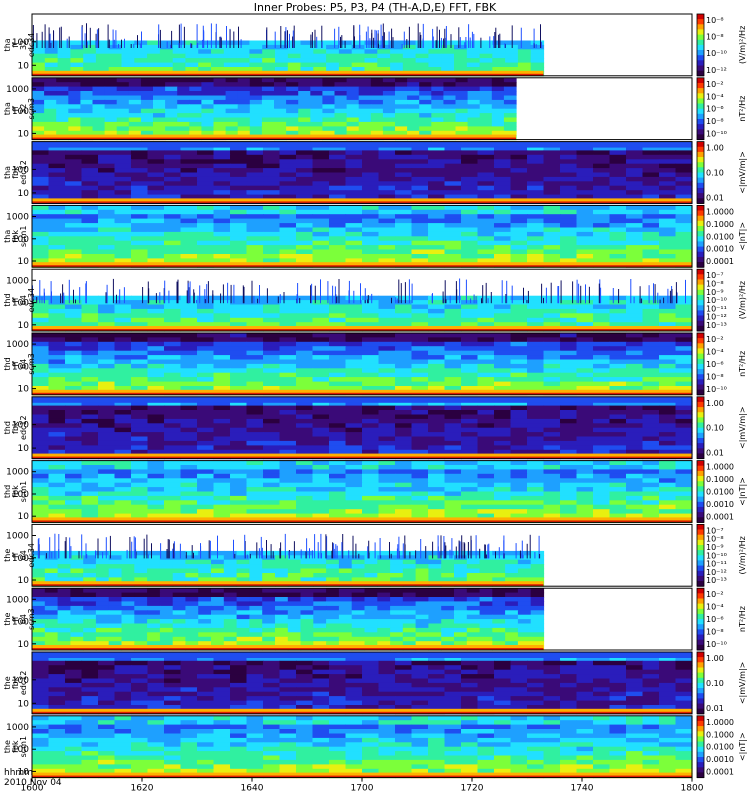 The height and width of the screenshot is (800, 750). Describe the element at coordinates (24, 194) in the screenshot. I see `y-tick-label: 10` at that location.